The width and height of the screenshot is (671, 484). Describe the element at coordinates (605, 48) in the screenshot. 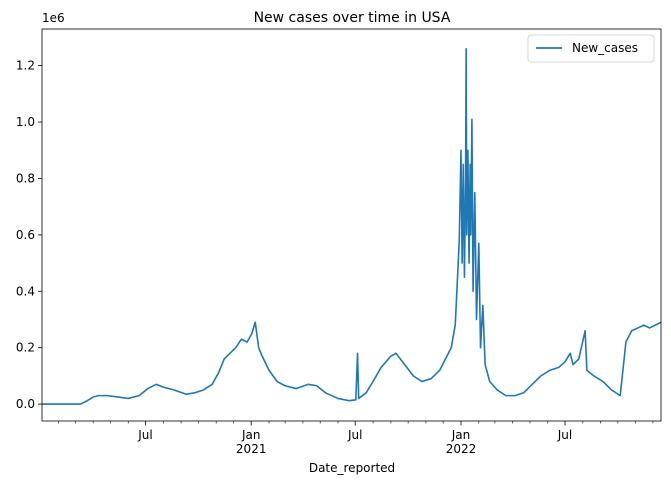

I see `legend-label: New_cases` at that location.